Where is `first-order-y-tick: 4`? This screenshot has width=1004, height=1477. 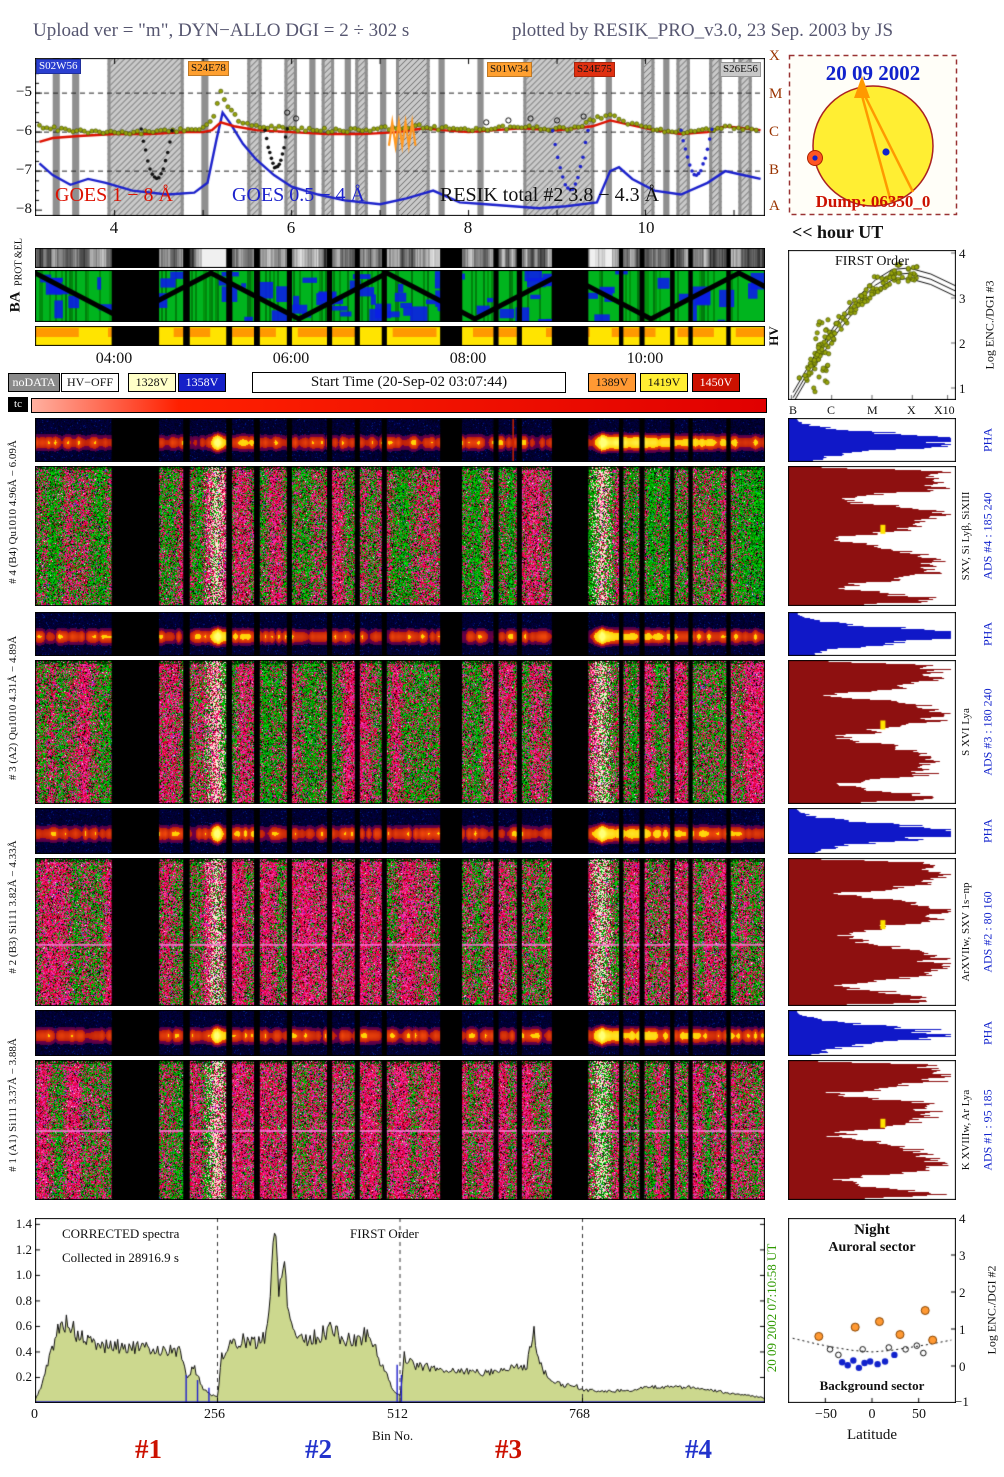 first-order-y-tick: 4 is located at coordinates (962, 253).